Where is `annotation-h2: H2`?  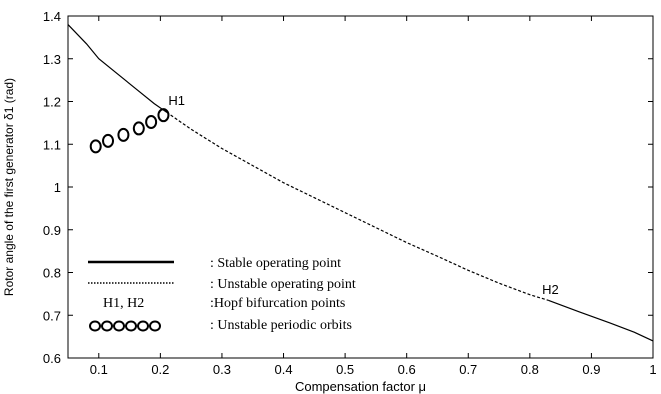 annotation-h2: H2 is located at coordinates (550, 289).